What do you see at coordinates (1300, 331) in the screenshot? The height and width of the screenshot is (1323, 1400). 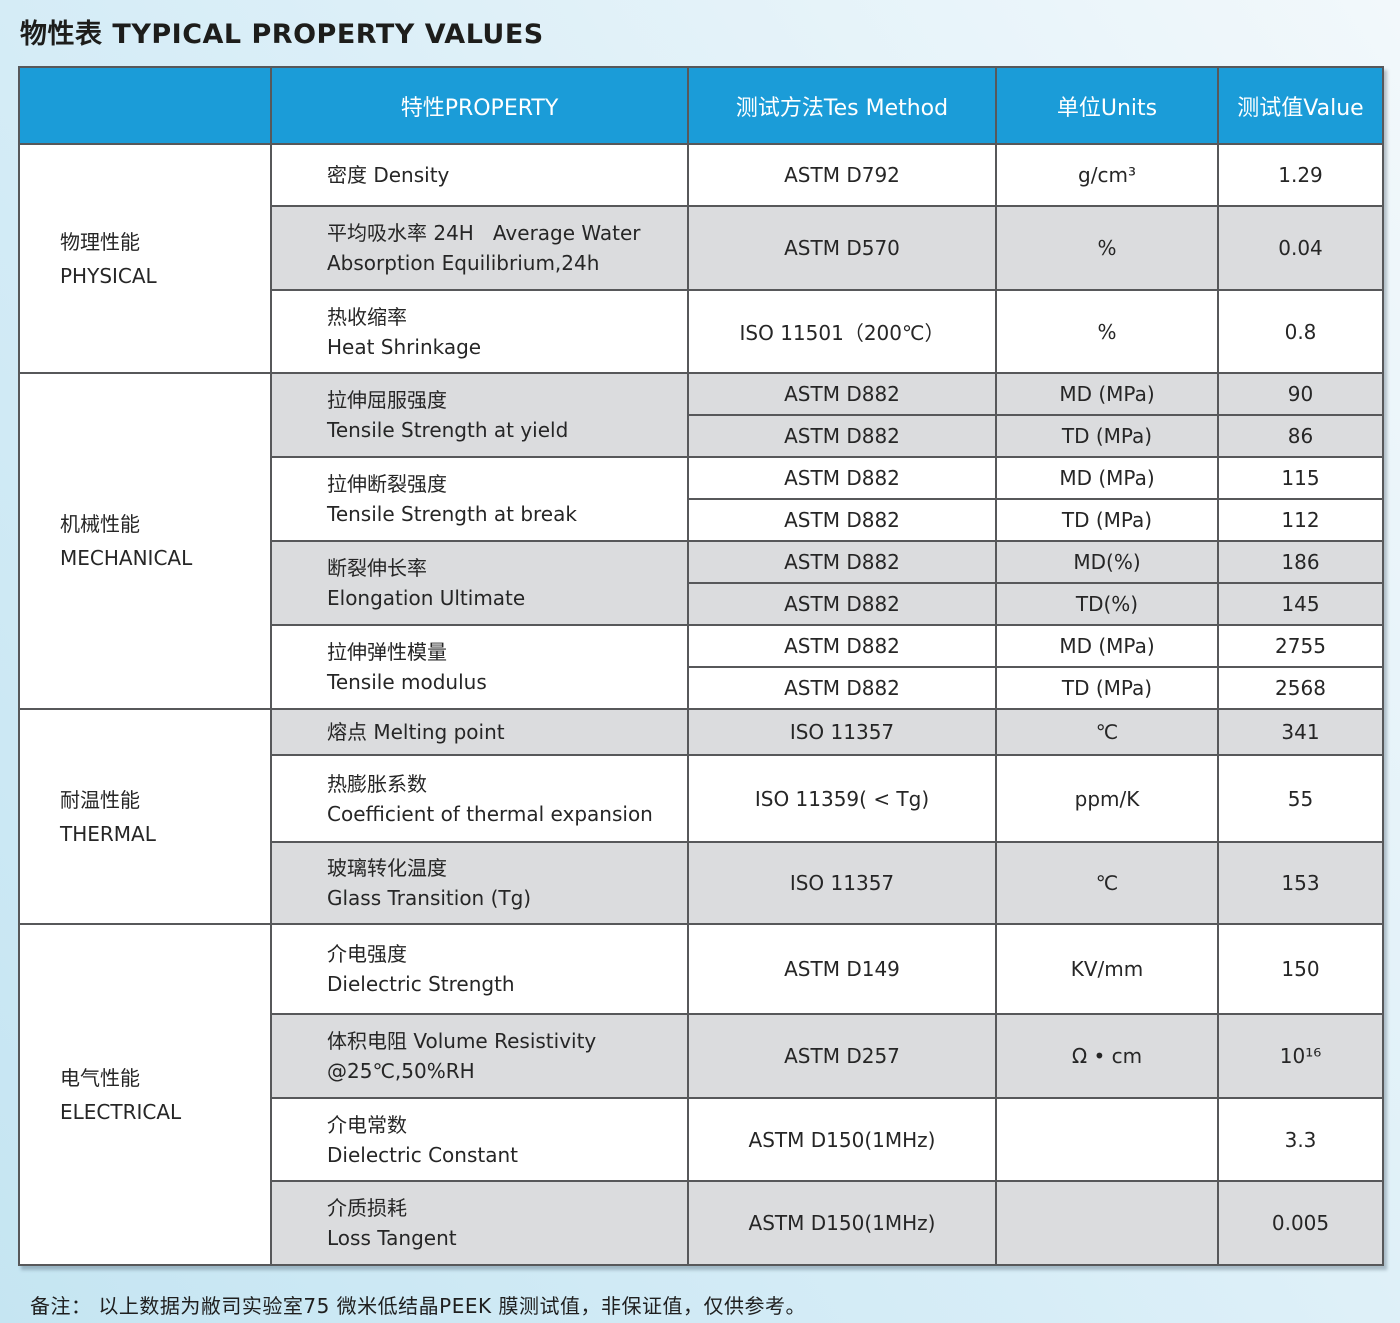 I see `value-cell: 0.8` at bounding box center [1300, 331].